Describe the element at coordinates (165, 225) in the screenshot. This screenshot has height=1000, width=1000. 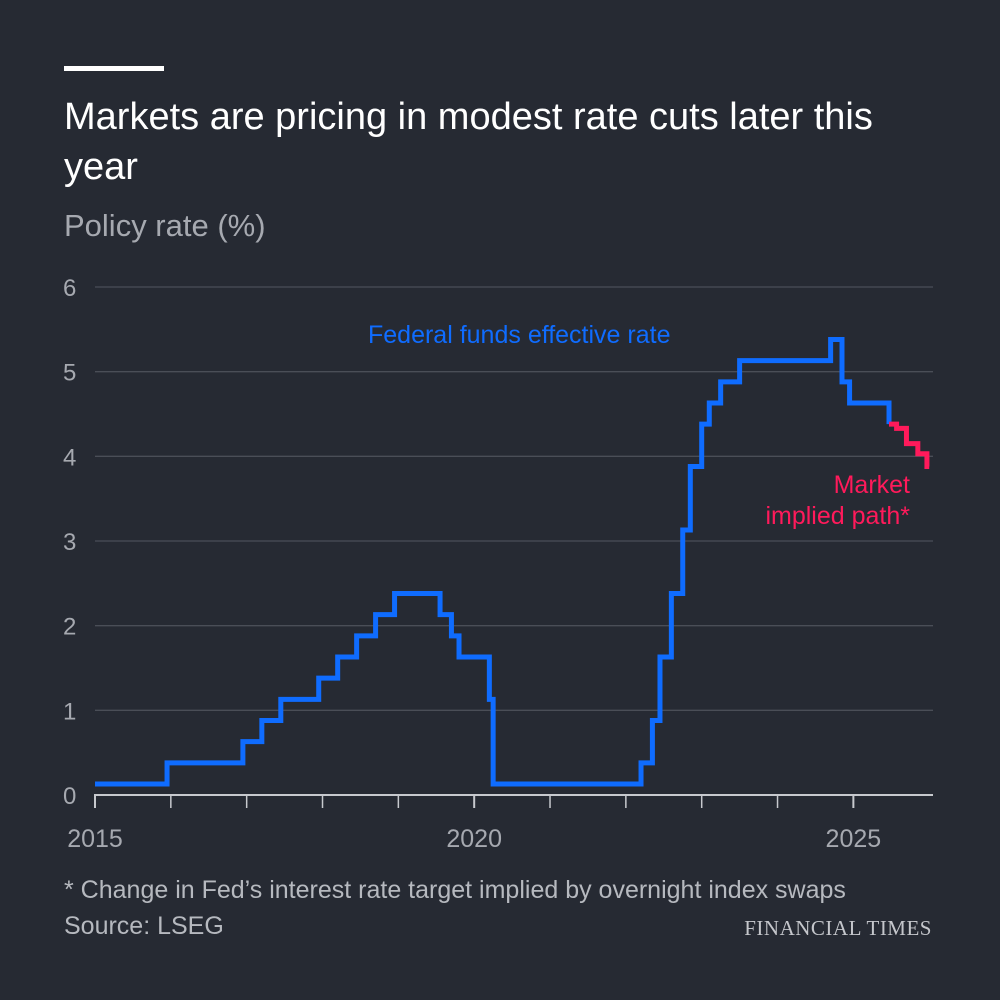
I see `y-axis-label: Policy rate (%)` at that location.